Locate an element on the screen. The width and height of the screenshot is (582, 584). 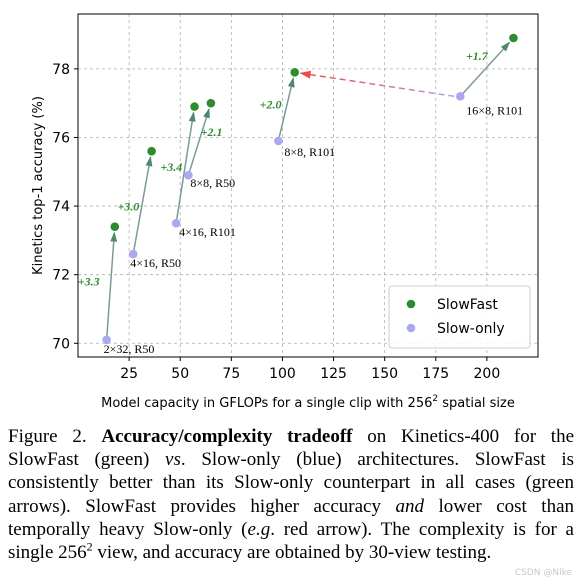
legend-entry: SlowFast is located at coordinates (467, 305).